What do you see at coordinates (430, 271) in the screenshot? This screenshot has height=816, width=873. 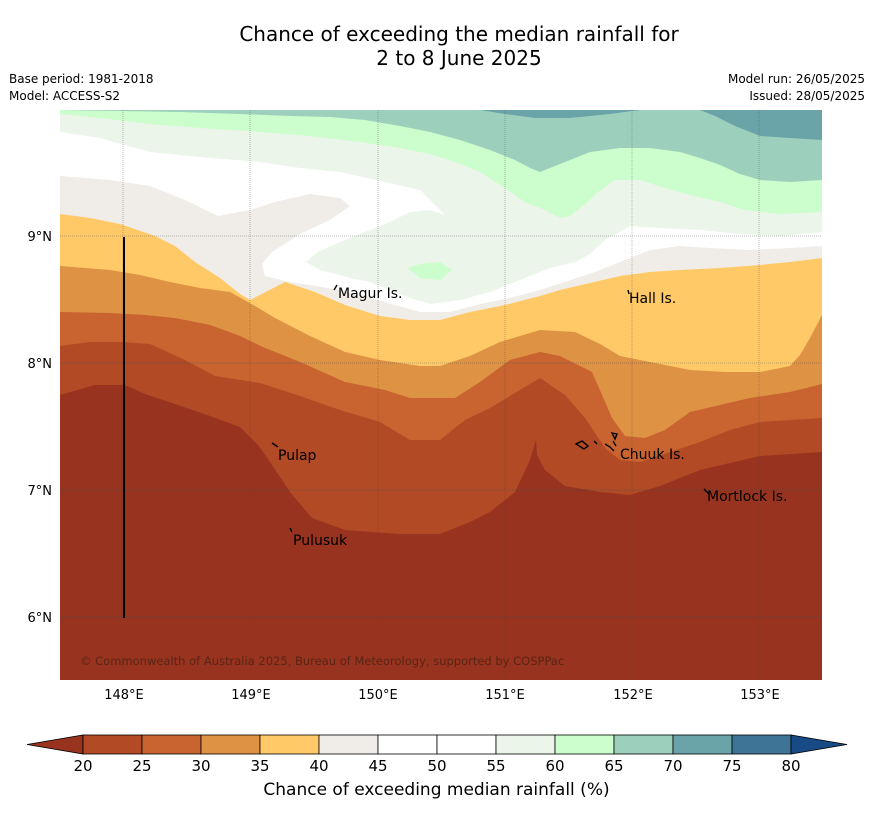 I see `band-60-65-island` at bounding box center [430, 271].